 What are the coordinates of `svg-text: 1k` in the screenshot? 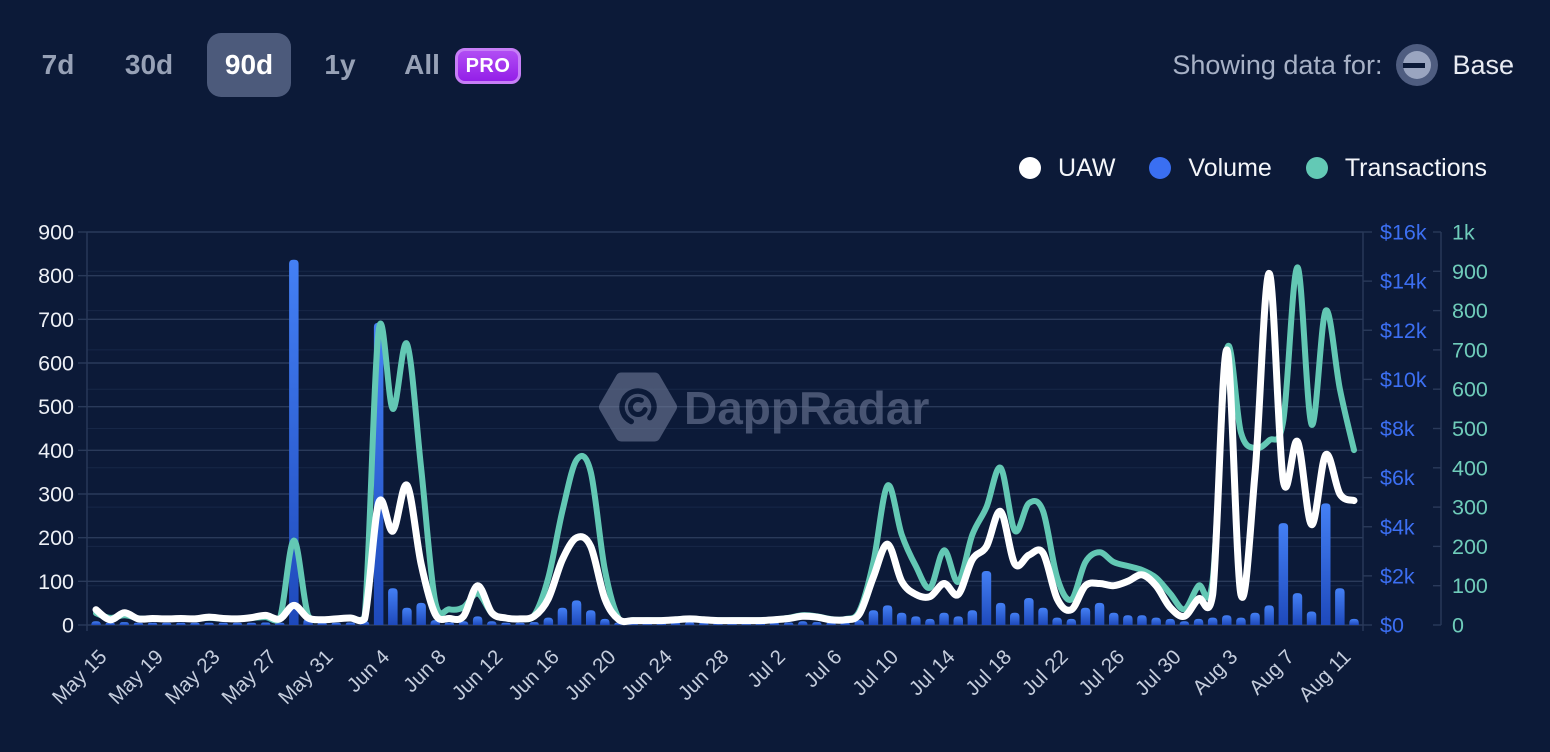 It's located at (1463, 233).